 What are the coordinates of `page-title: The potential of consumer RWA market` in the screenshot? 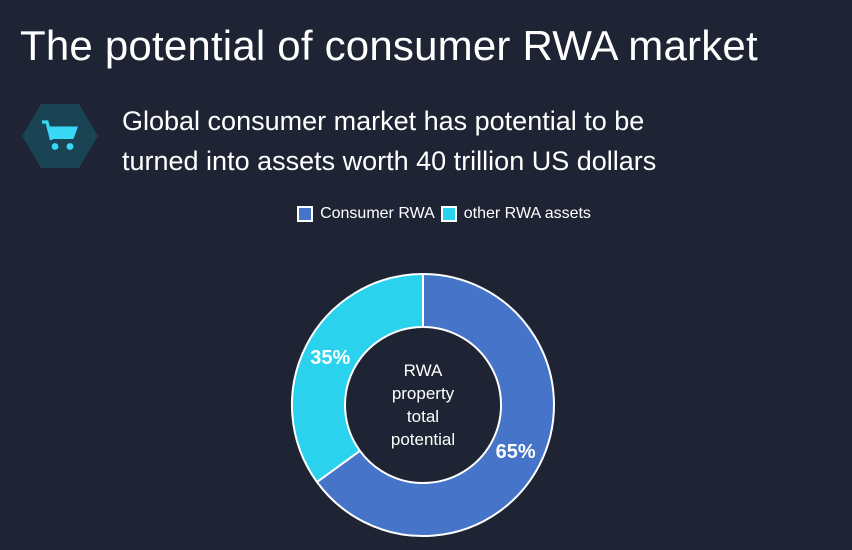 It's located at (389, 45).